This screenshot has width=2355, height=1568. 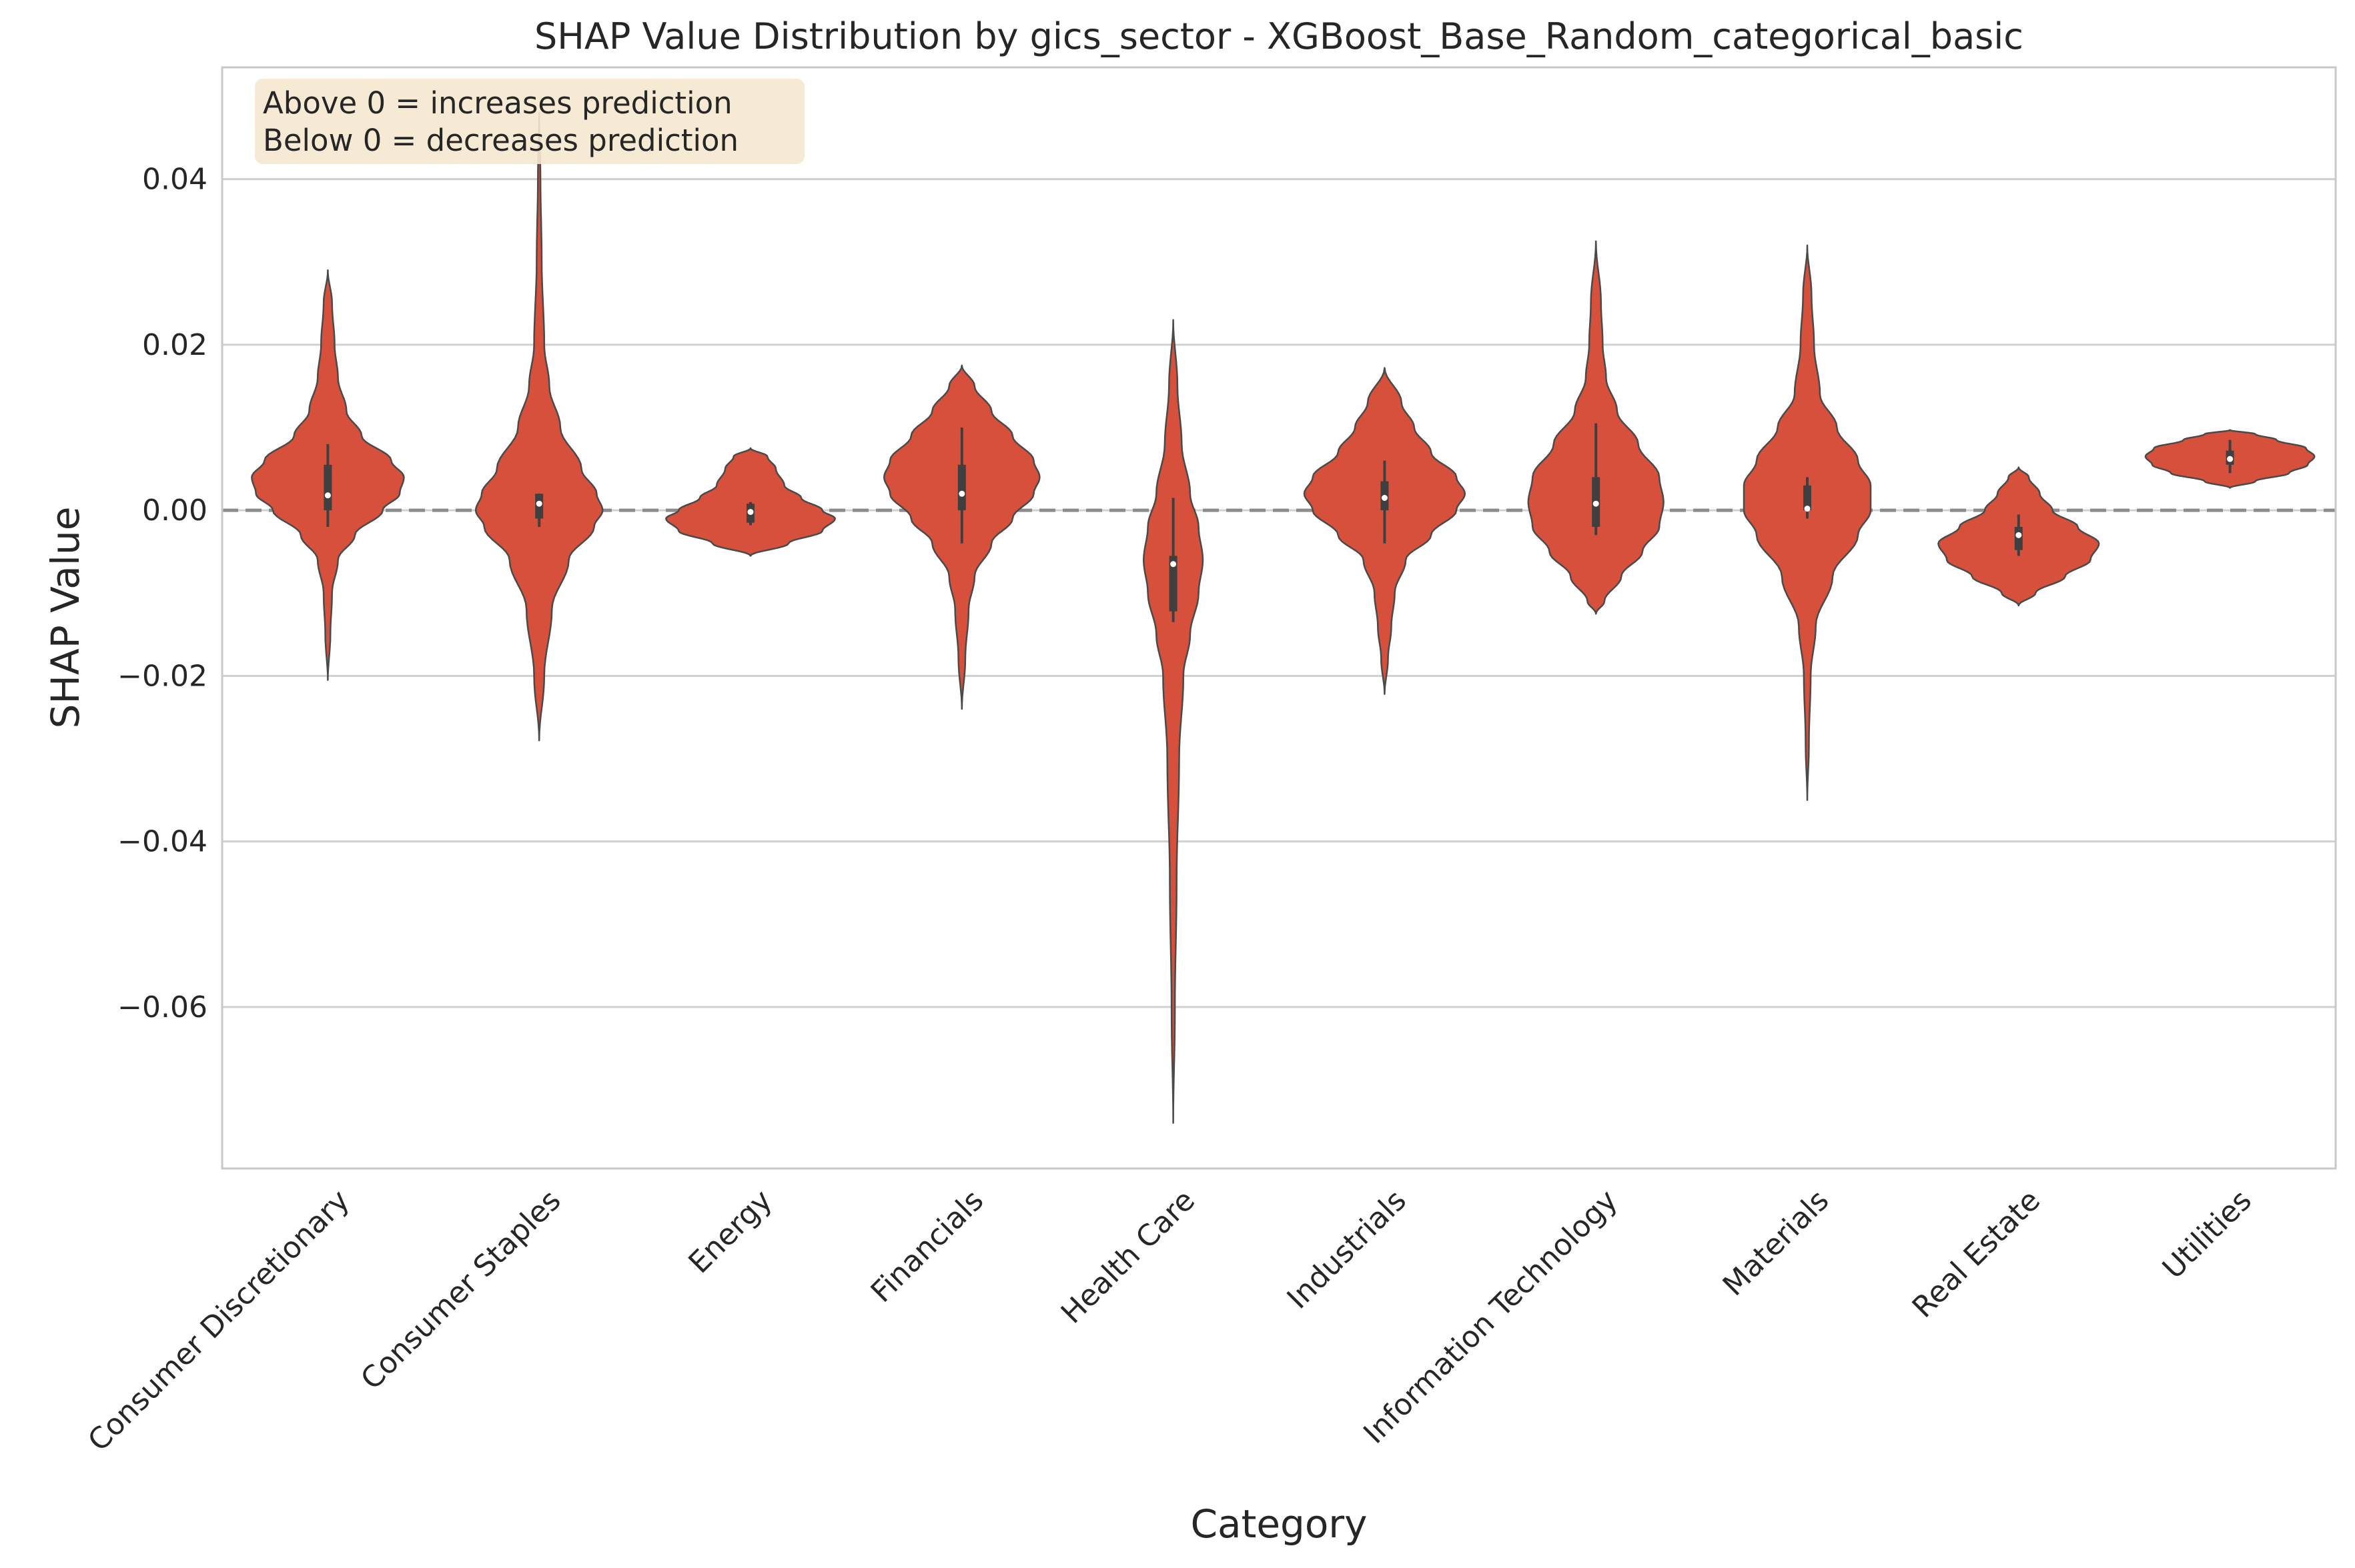 What do you see at coordinates (162, 676) in the screenshot?
I see `y-tick-label: −0.02` at bounding box center [162, 676].